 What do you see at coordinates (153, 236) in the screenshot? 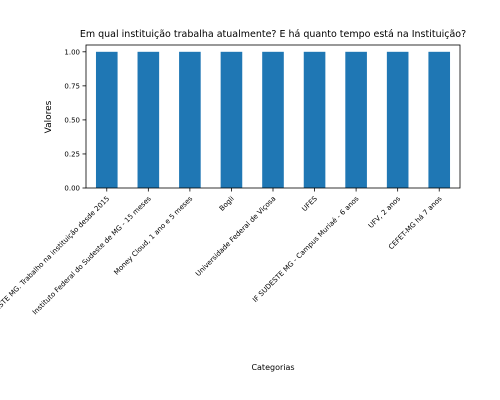
I see `x-tick-label: Money Cloud, 1 ano e 5 meses` at bounding box center [153, 236].